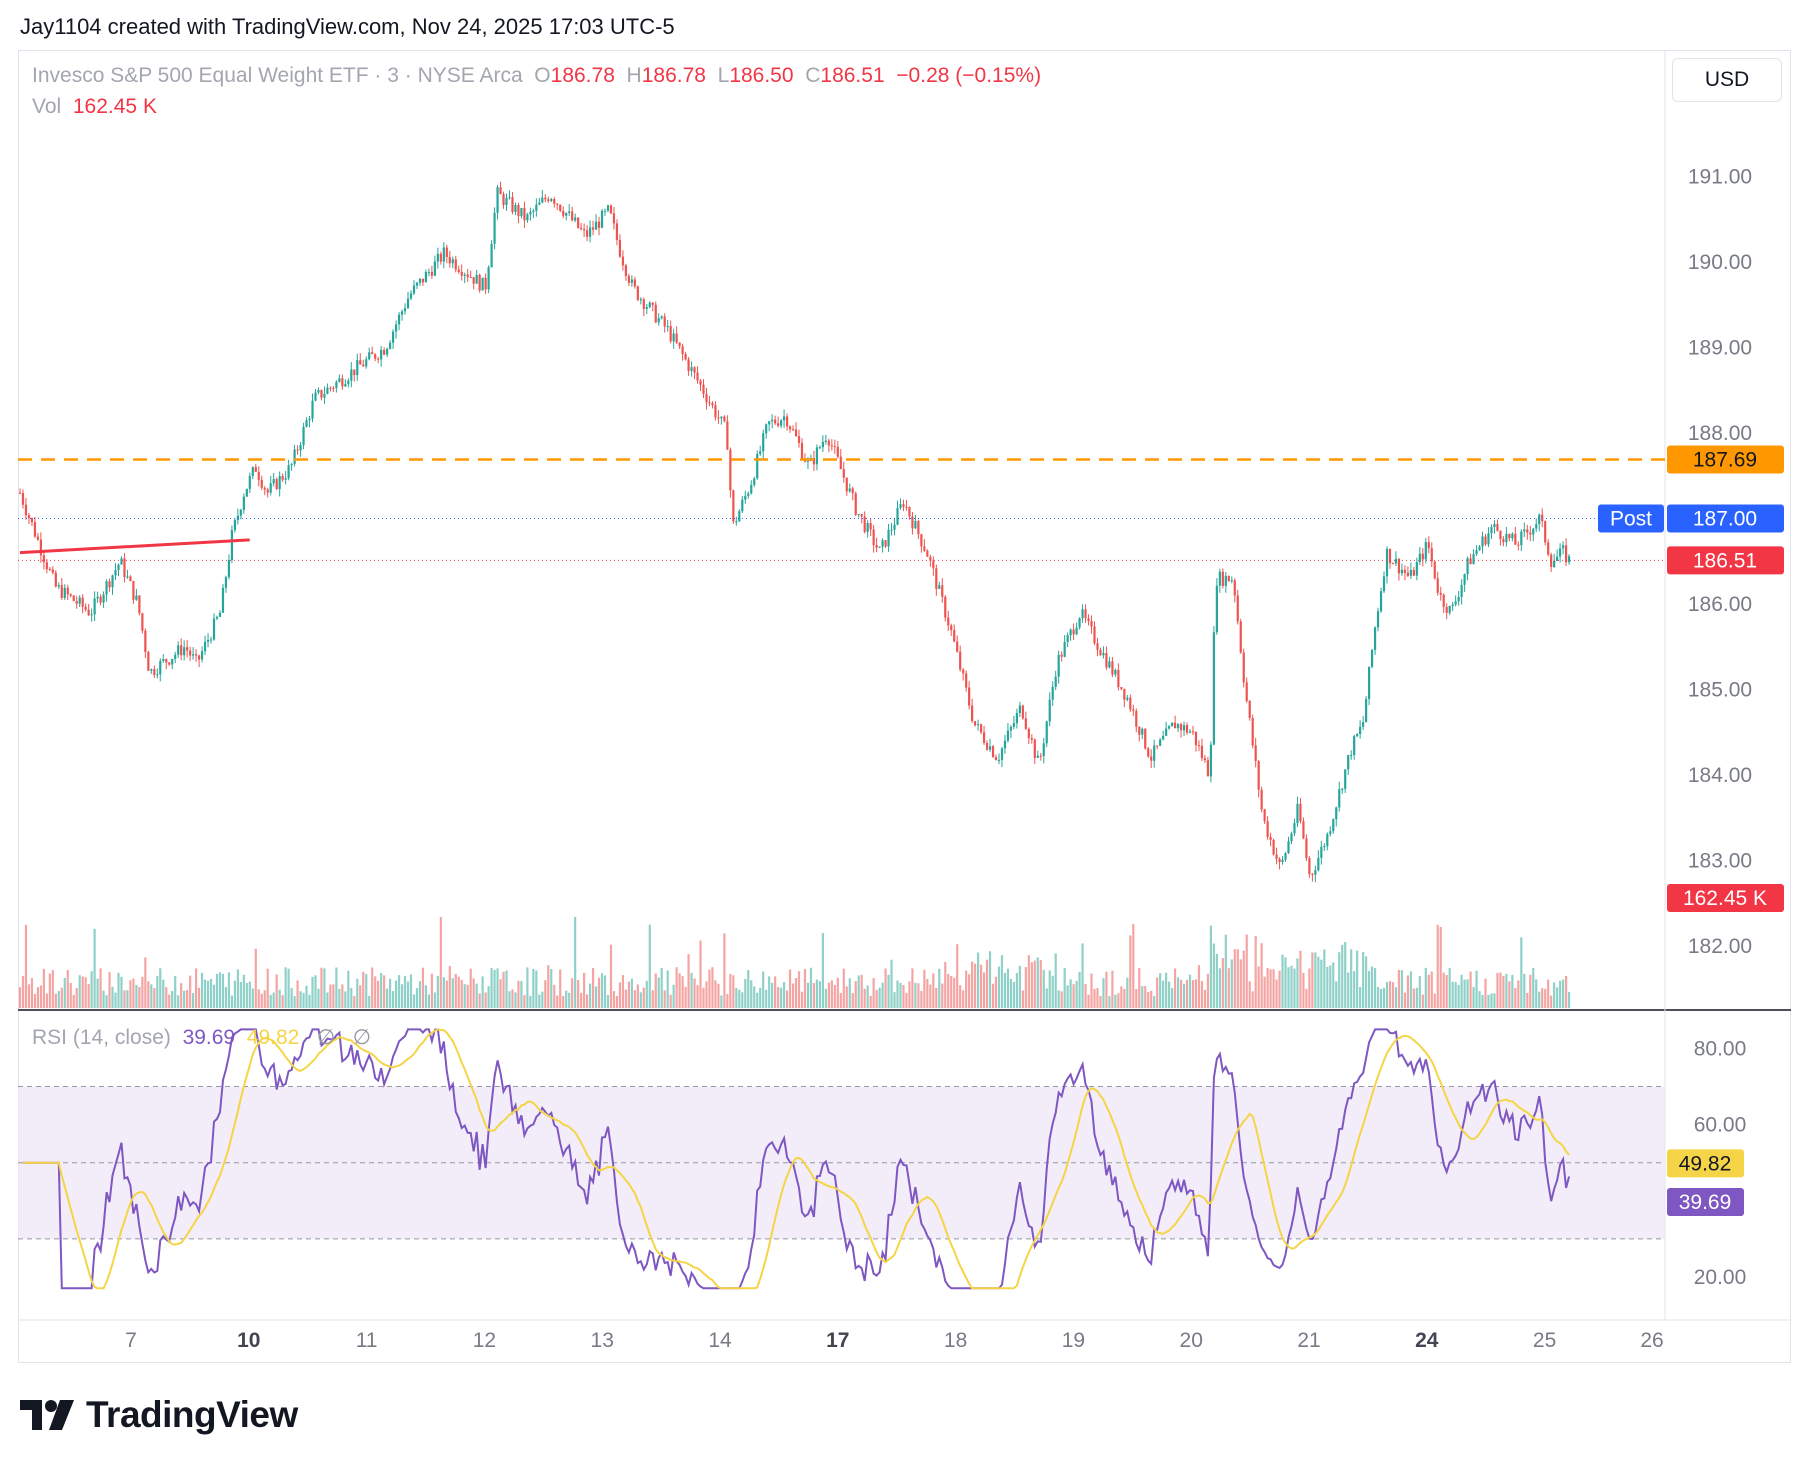 This screenshot has height=1467, width=1801. What do you see at coordinates (484, 1340) in the screenshot?
I see `time-tick-label: 12` at bounding box center [484, 1340].